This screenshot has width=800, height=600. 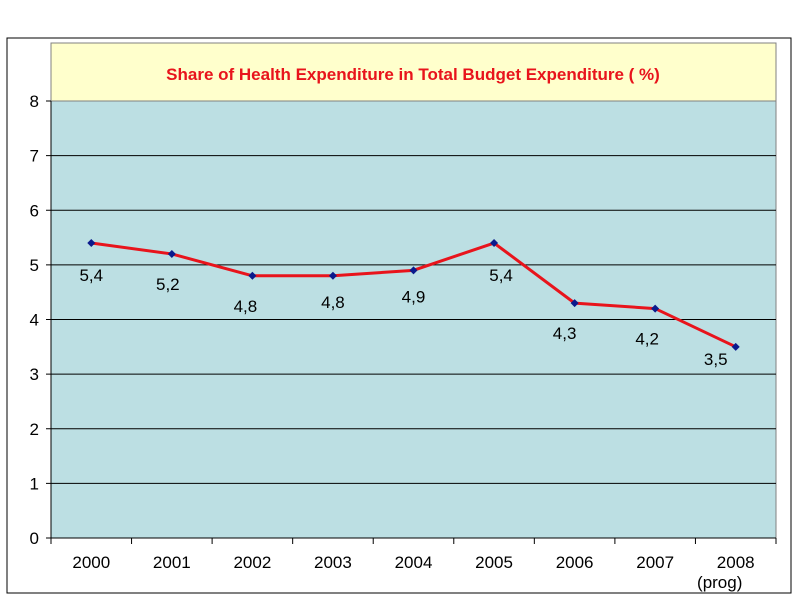 What do you see at coordinates (565, 333) in the screenshot?
I see `data-label: 4,3` at bounding box center [565, 333].